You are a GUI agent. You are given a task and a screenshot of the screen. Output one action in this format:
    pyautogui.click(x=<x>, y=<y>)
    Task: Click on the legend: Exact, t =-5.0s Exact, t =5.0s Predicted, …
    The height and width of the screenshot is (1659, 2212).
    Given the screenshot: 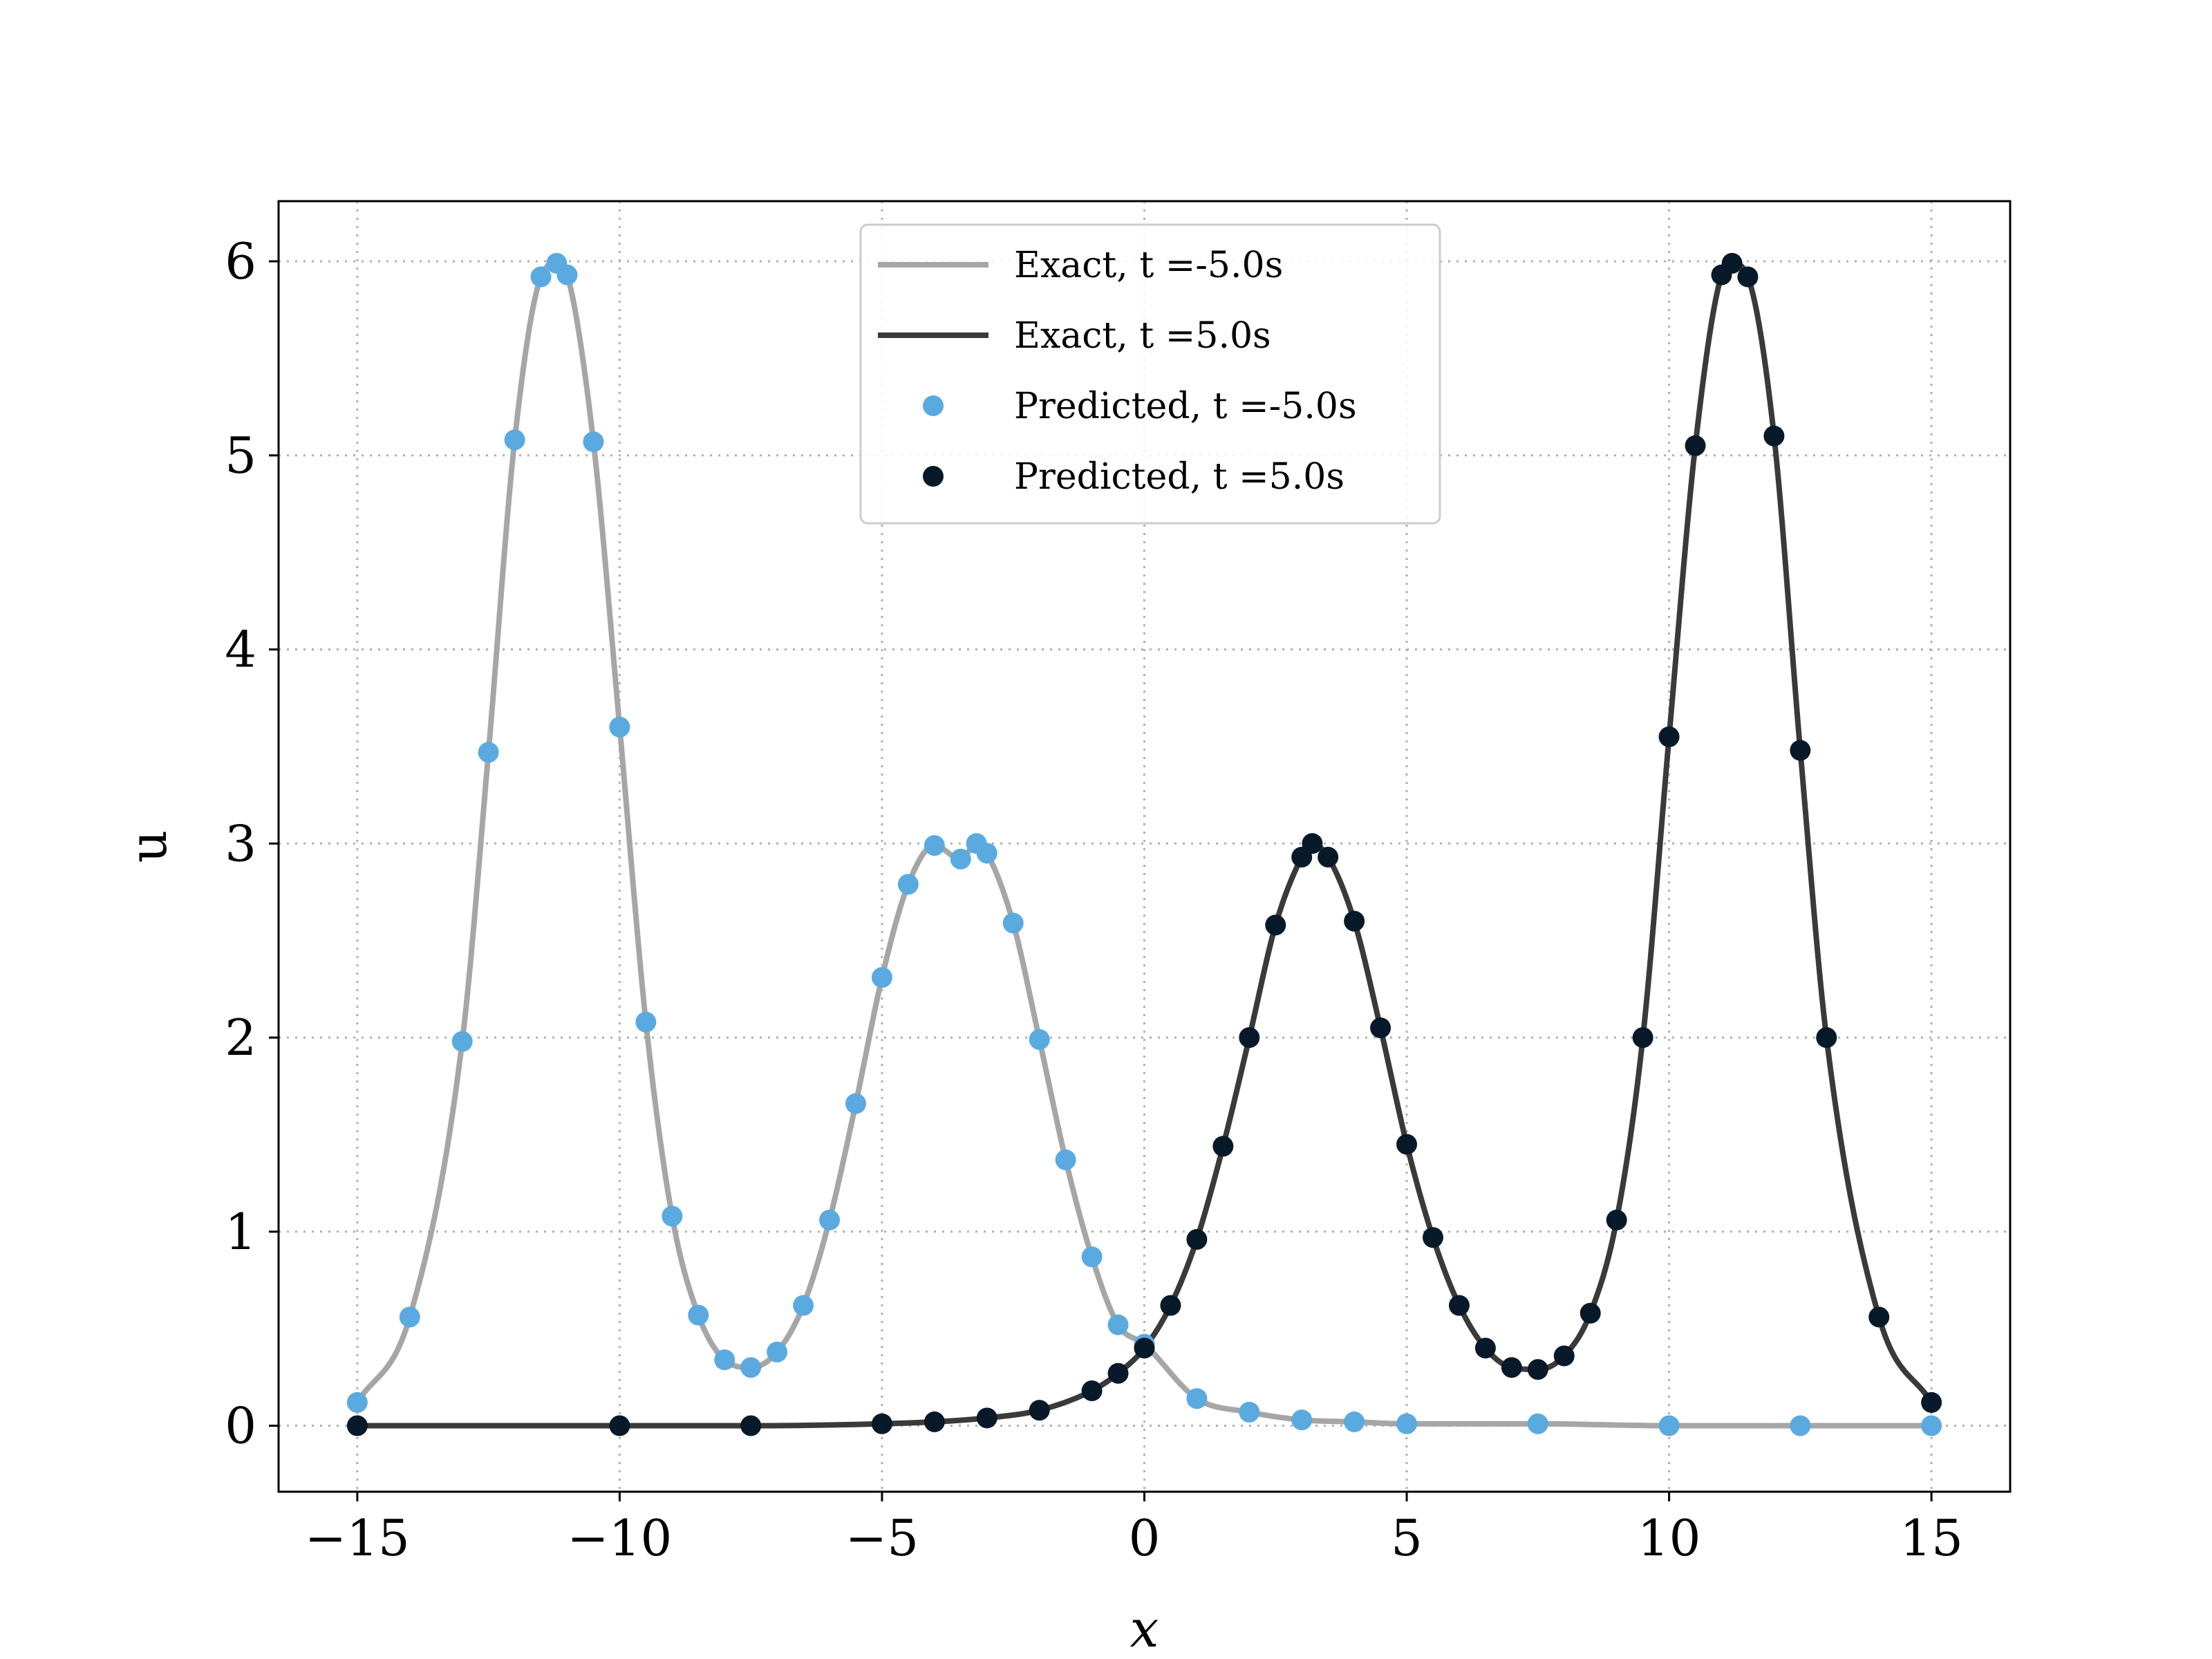 What is the action you would take?
    pyautogui.click(x=1150, y=374)
    